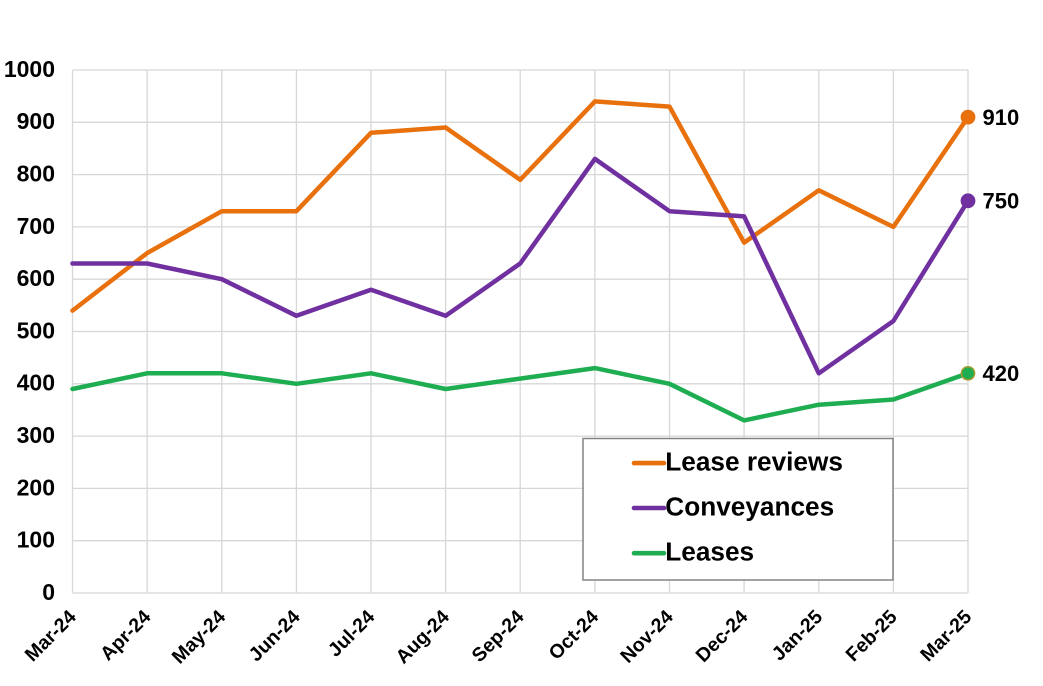 The height and width of the screenshot is (686, 1043). Describe the element at coordinates (36, 121) in the screenshot. I see `svg-text: 900` at that location.